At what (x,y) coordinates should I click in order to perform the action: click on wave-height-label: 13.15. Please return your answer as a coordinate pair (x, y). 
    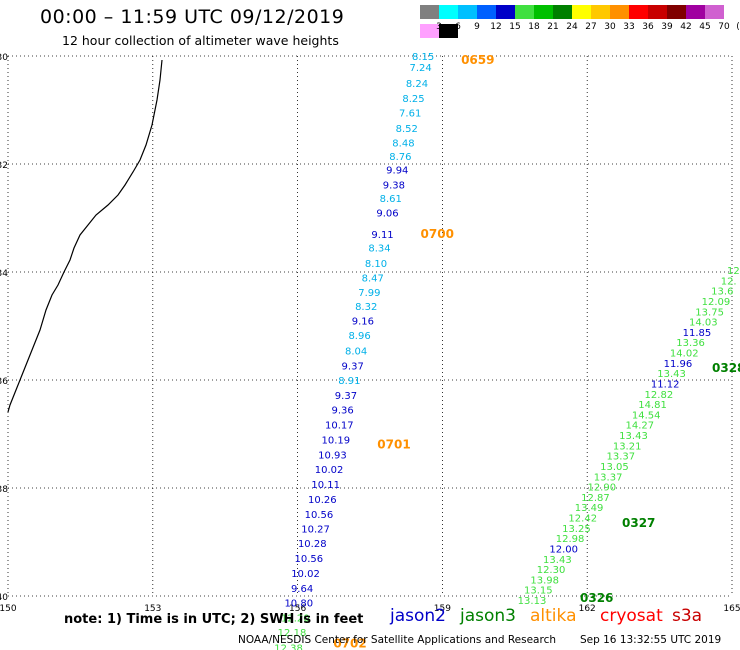
    Looking at the image, I should click on (538, 591).